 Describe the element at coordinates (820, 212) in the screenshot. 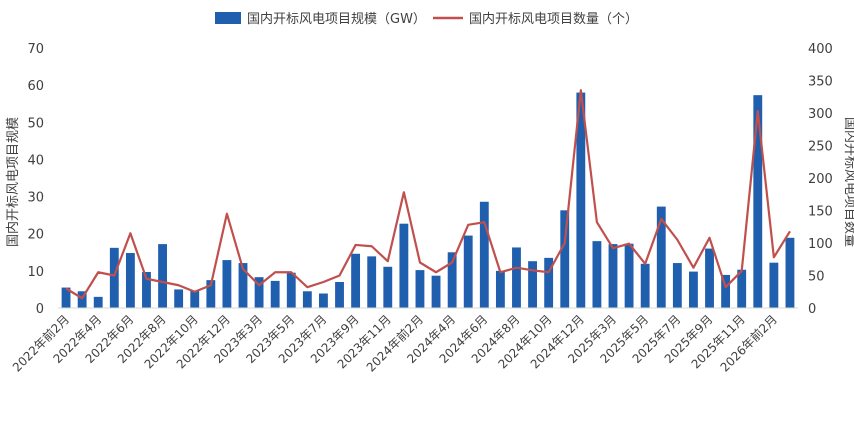

I see `right-tick-label: 150` at that location.